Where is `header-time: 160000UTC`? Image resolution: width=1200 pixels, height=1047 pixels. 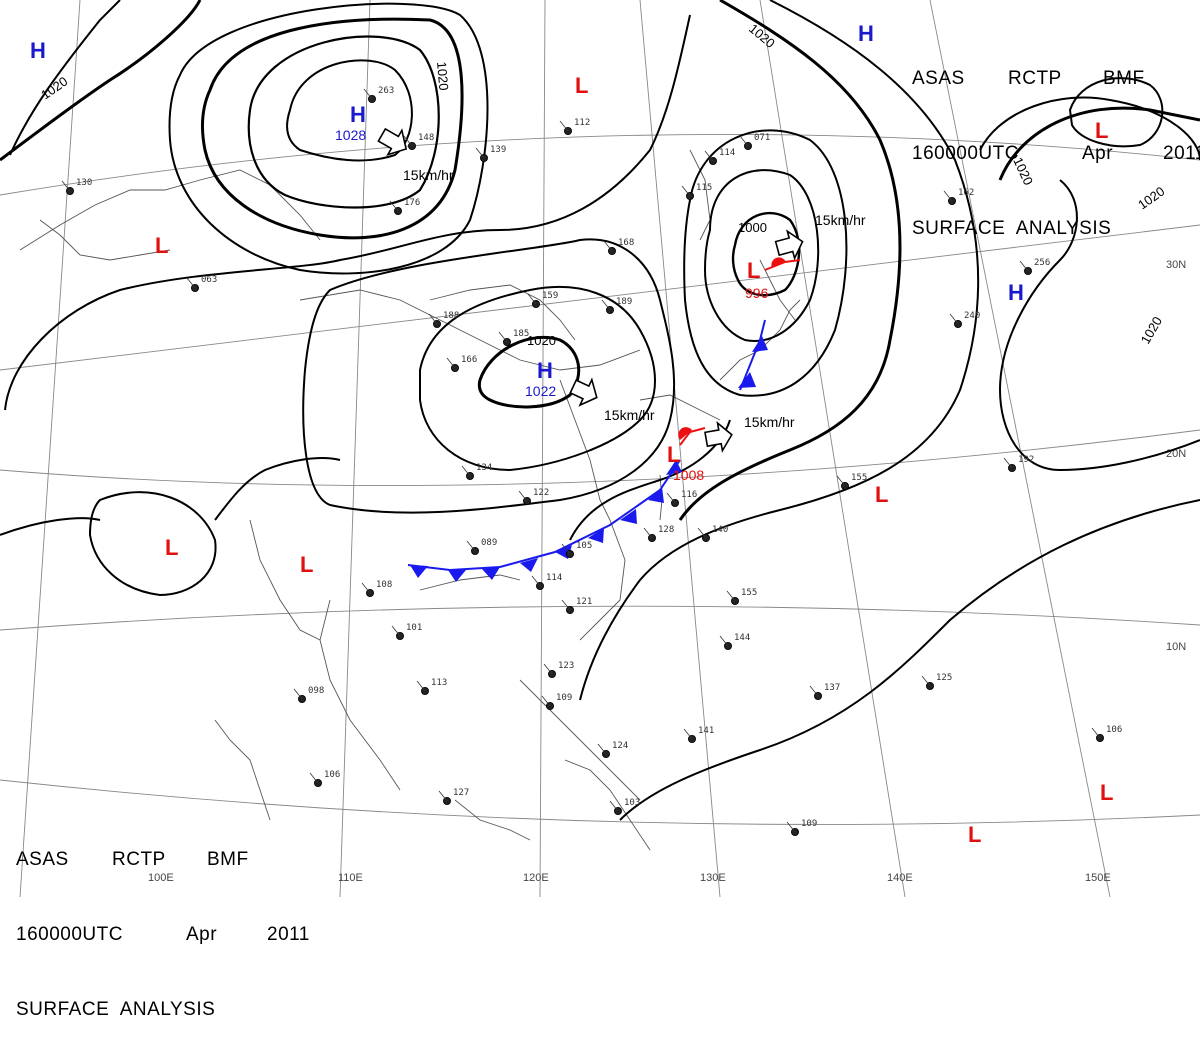 header-time: 160000UTC is located at coordinates (965, 153).